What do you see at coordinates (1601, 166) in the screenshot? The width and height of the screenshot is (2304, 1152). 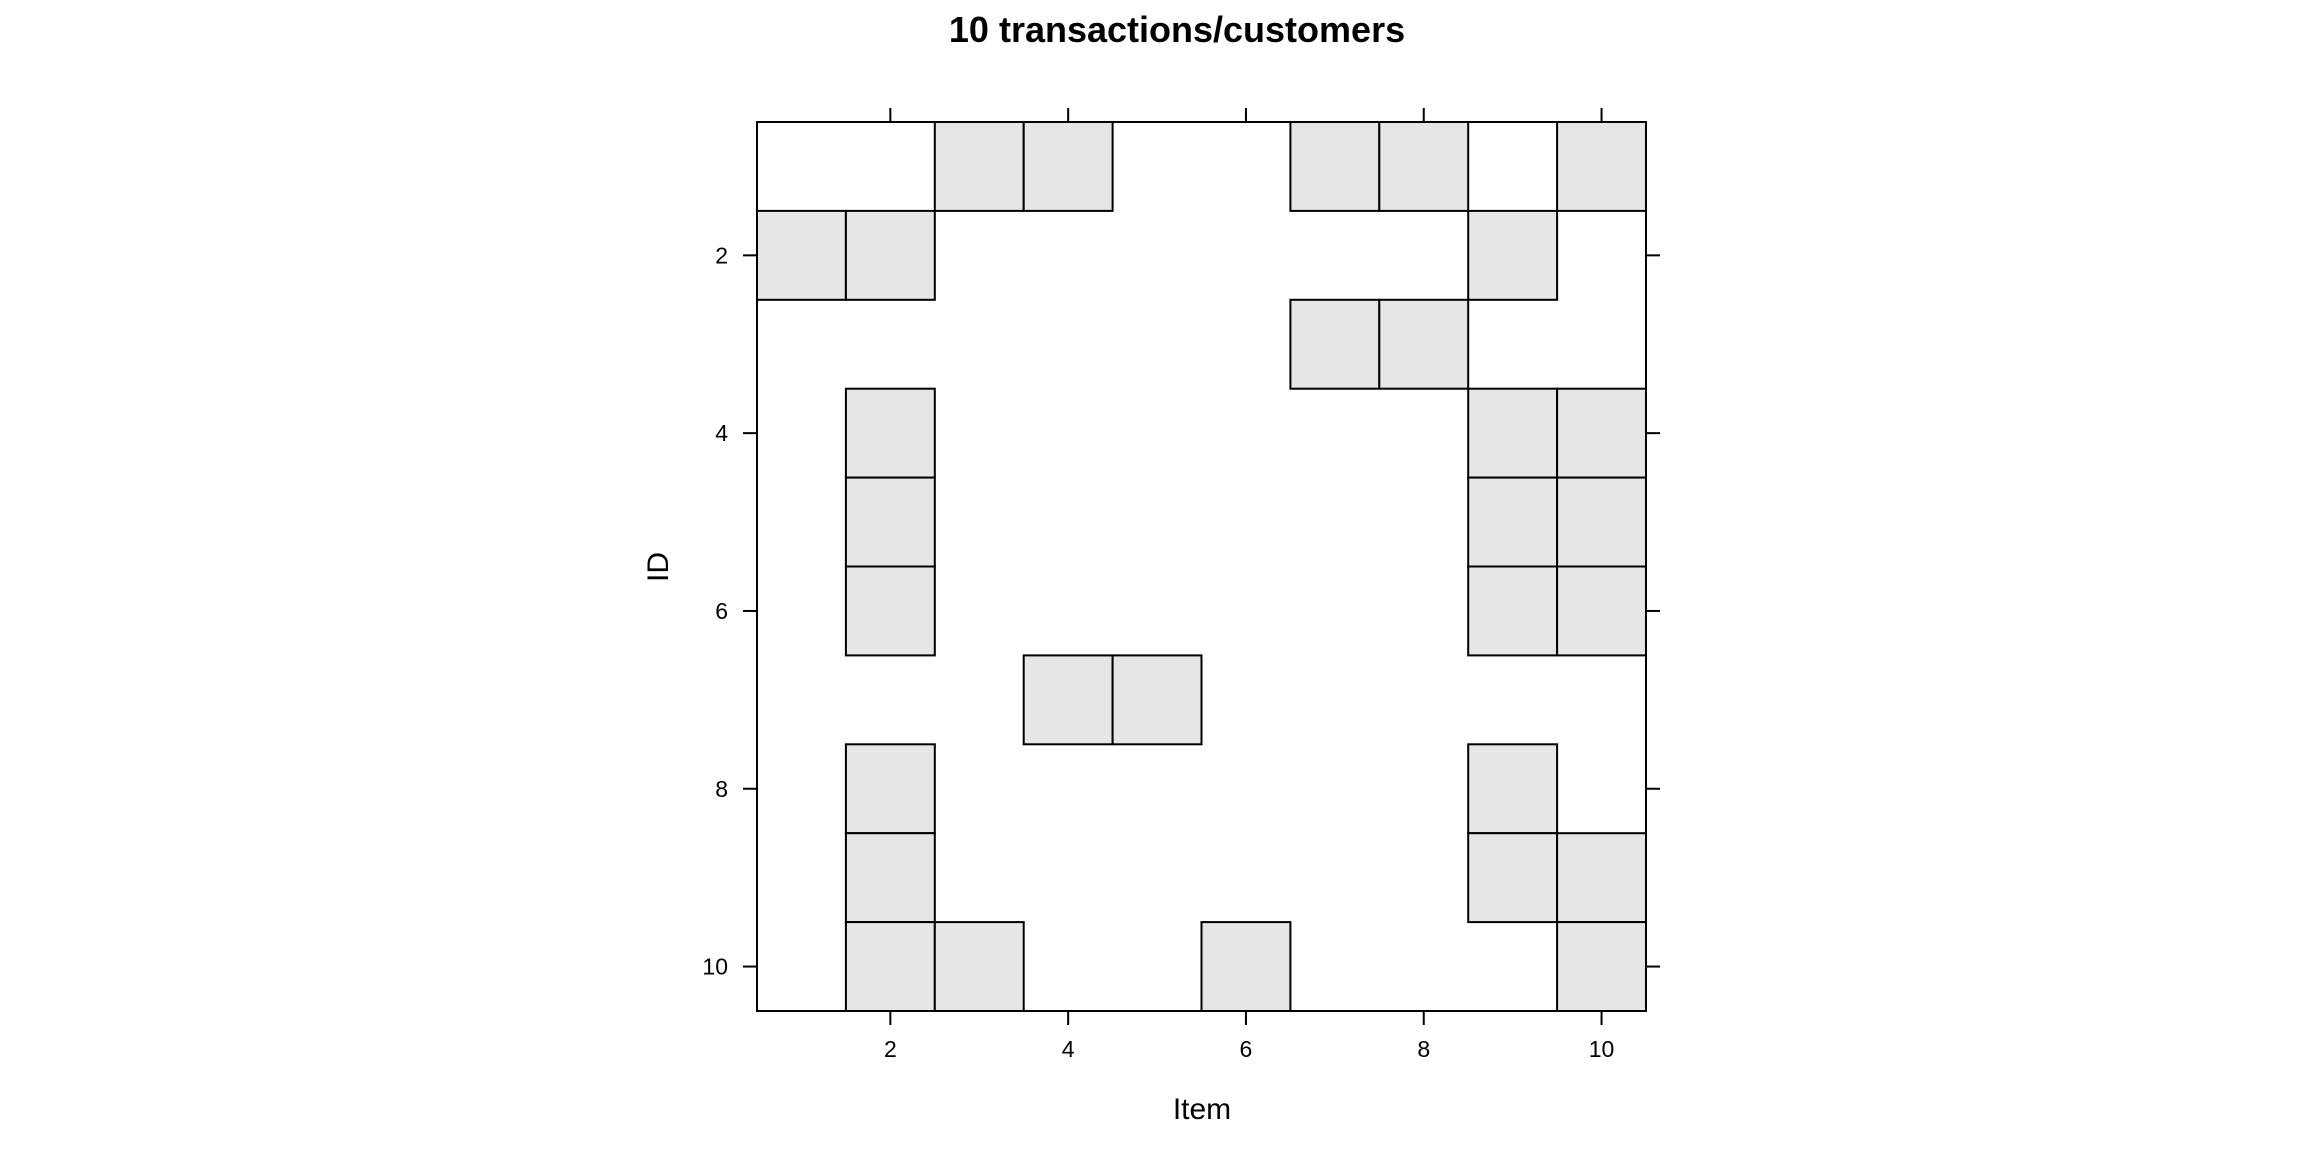 I see `heatmap-cell-id1-item10` at bounding box center [1601, 166].